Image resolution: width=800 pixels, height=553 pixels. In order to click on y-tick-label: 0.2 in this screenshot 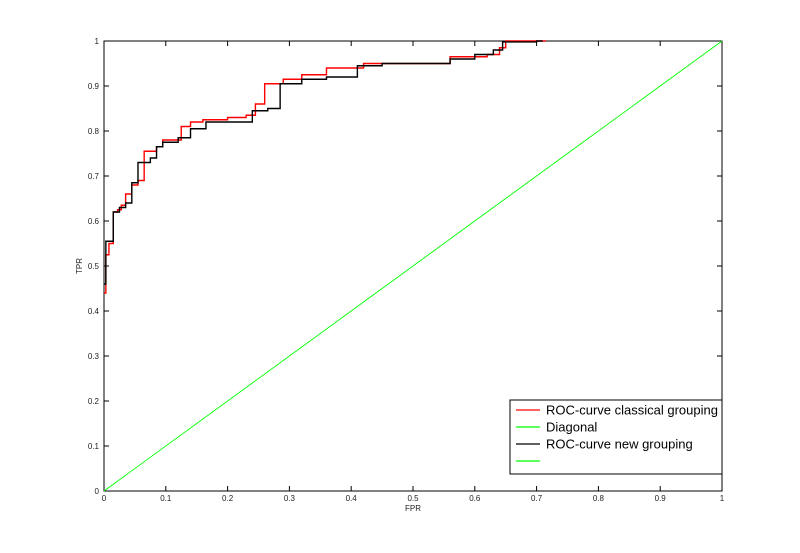, I will do `click(94, 401)`.